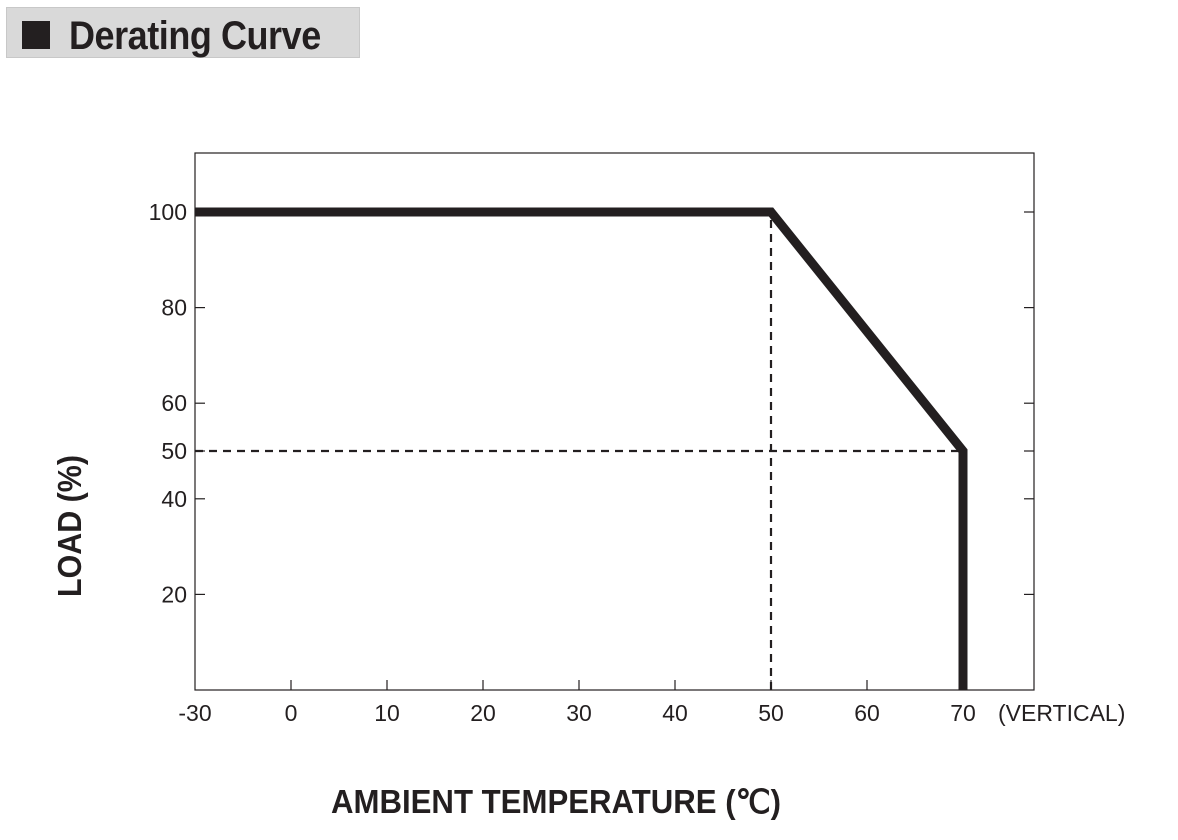 The width and height of the screenshot is (1178, 840). I want to click on y-tick-label-80: 80, so click(174, 308).